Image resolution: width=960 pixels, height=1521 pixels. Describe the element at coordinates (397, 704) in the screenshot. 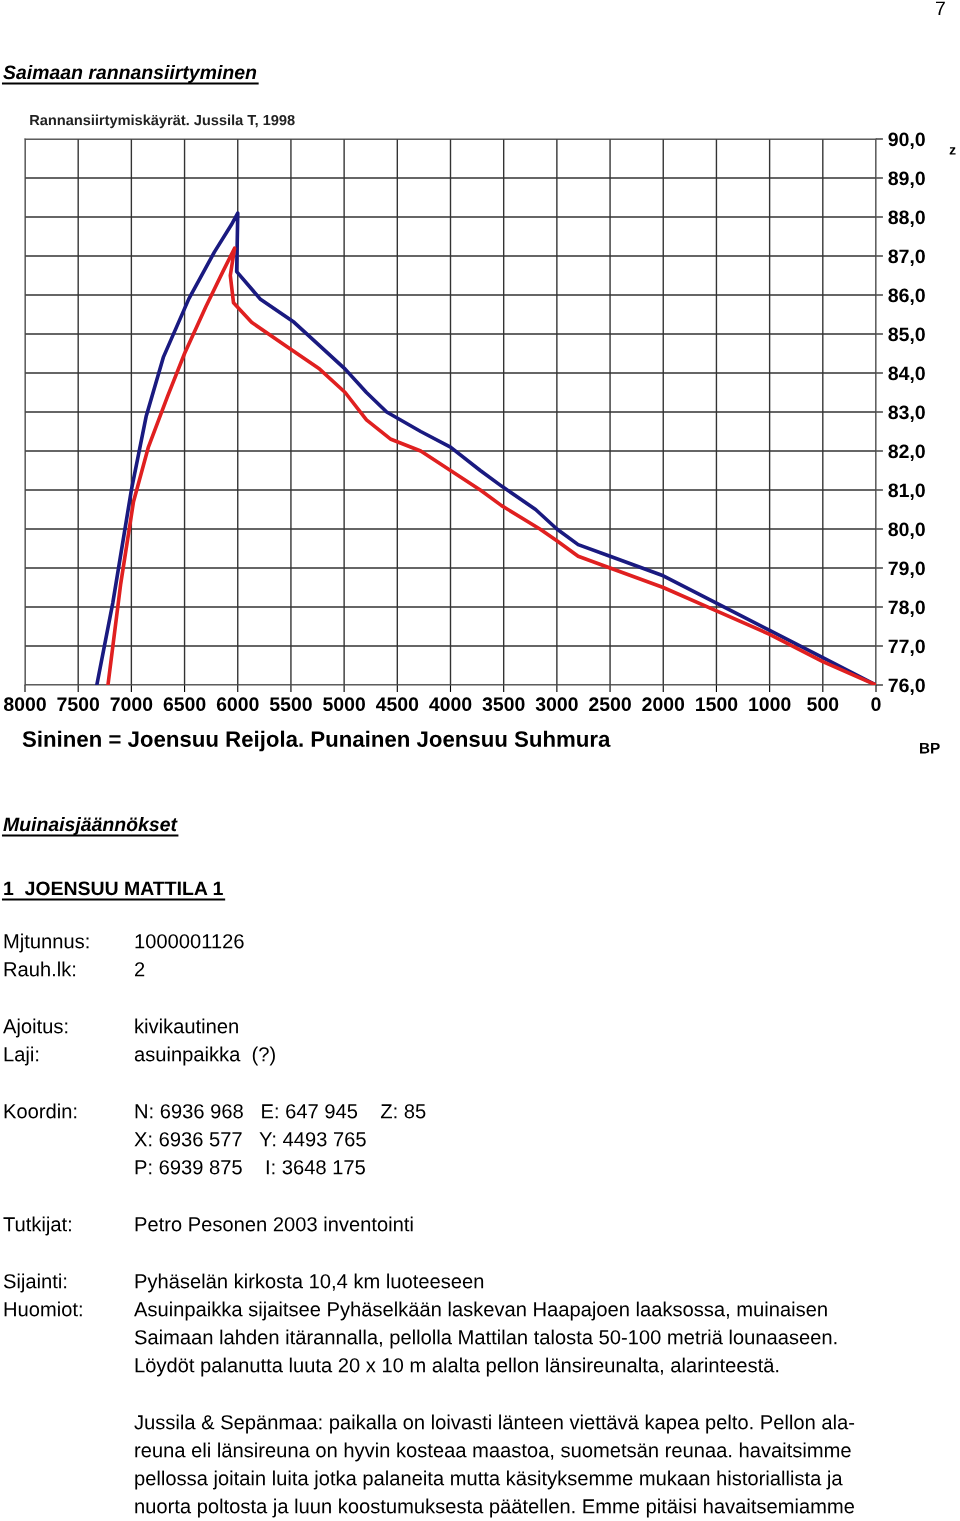

I see `x-tick-label: 4500` at that location.